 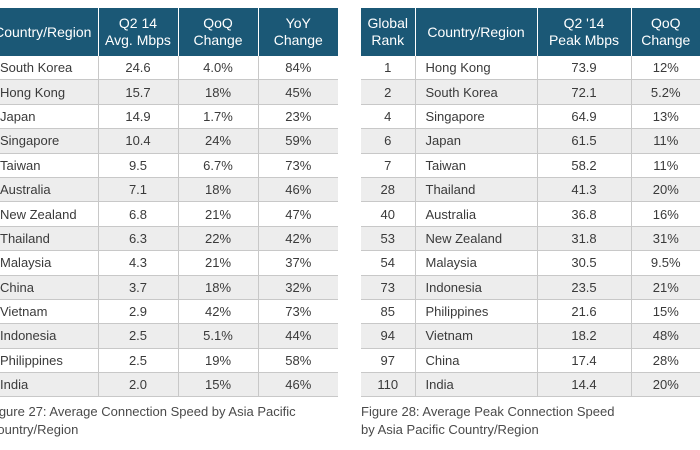 I want to click on cell-global-rank: 28, so click(x=388, y=190).